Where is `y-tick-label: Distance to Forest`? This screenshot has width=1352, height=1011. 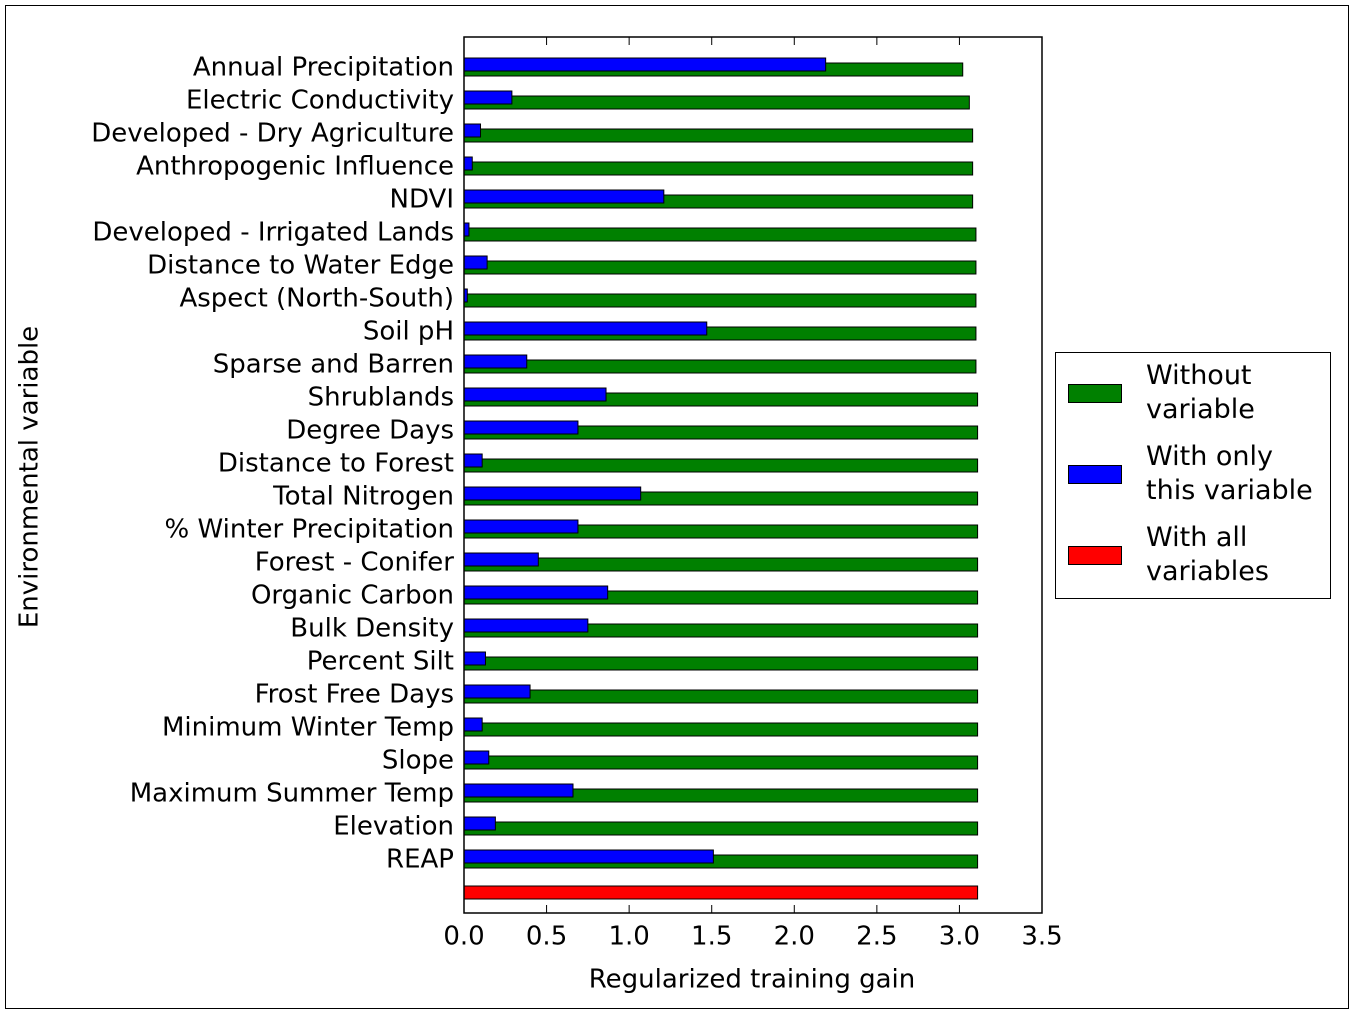
y-tick-label: Distance to Forest is located at coordinates (336, 464).